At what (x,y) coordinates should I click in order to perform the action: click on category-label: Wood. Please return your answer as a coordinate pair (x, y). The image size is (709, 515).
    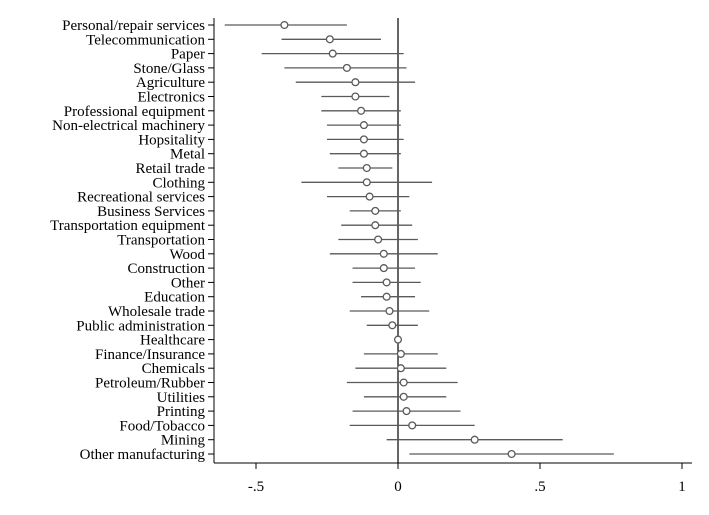
    Looking at the image, I should click on (188, 255).